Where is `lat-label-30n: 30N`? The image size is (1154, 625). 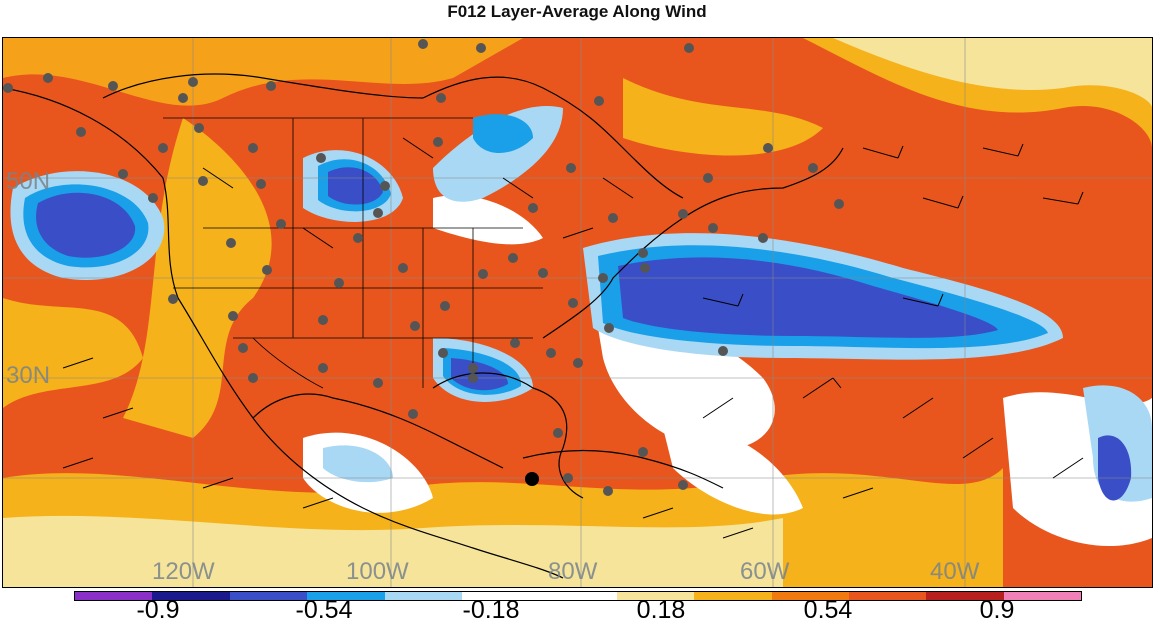
lat-label-30n: 30N is located at coordinates (28, 375).